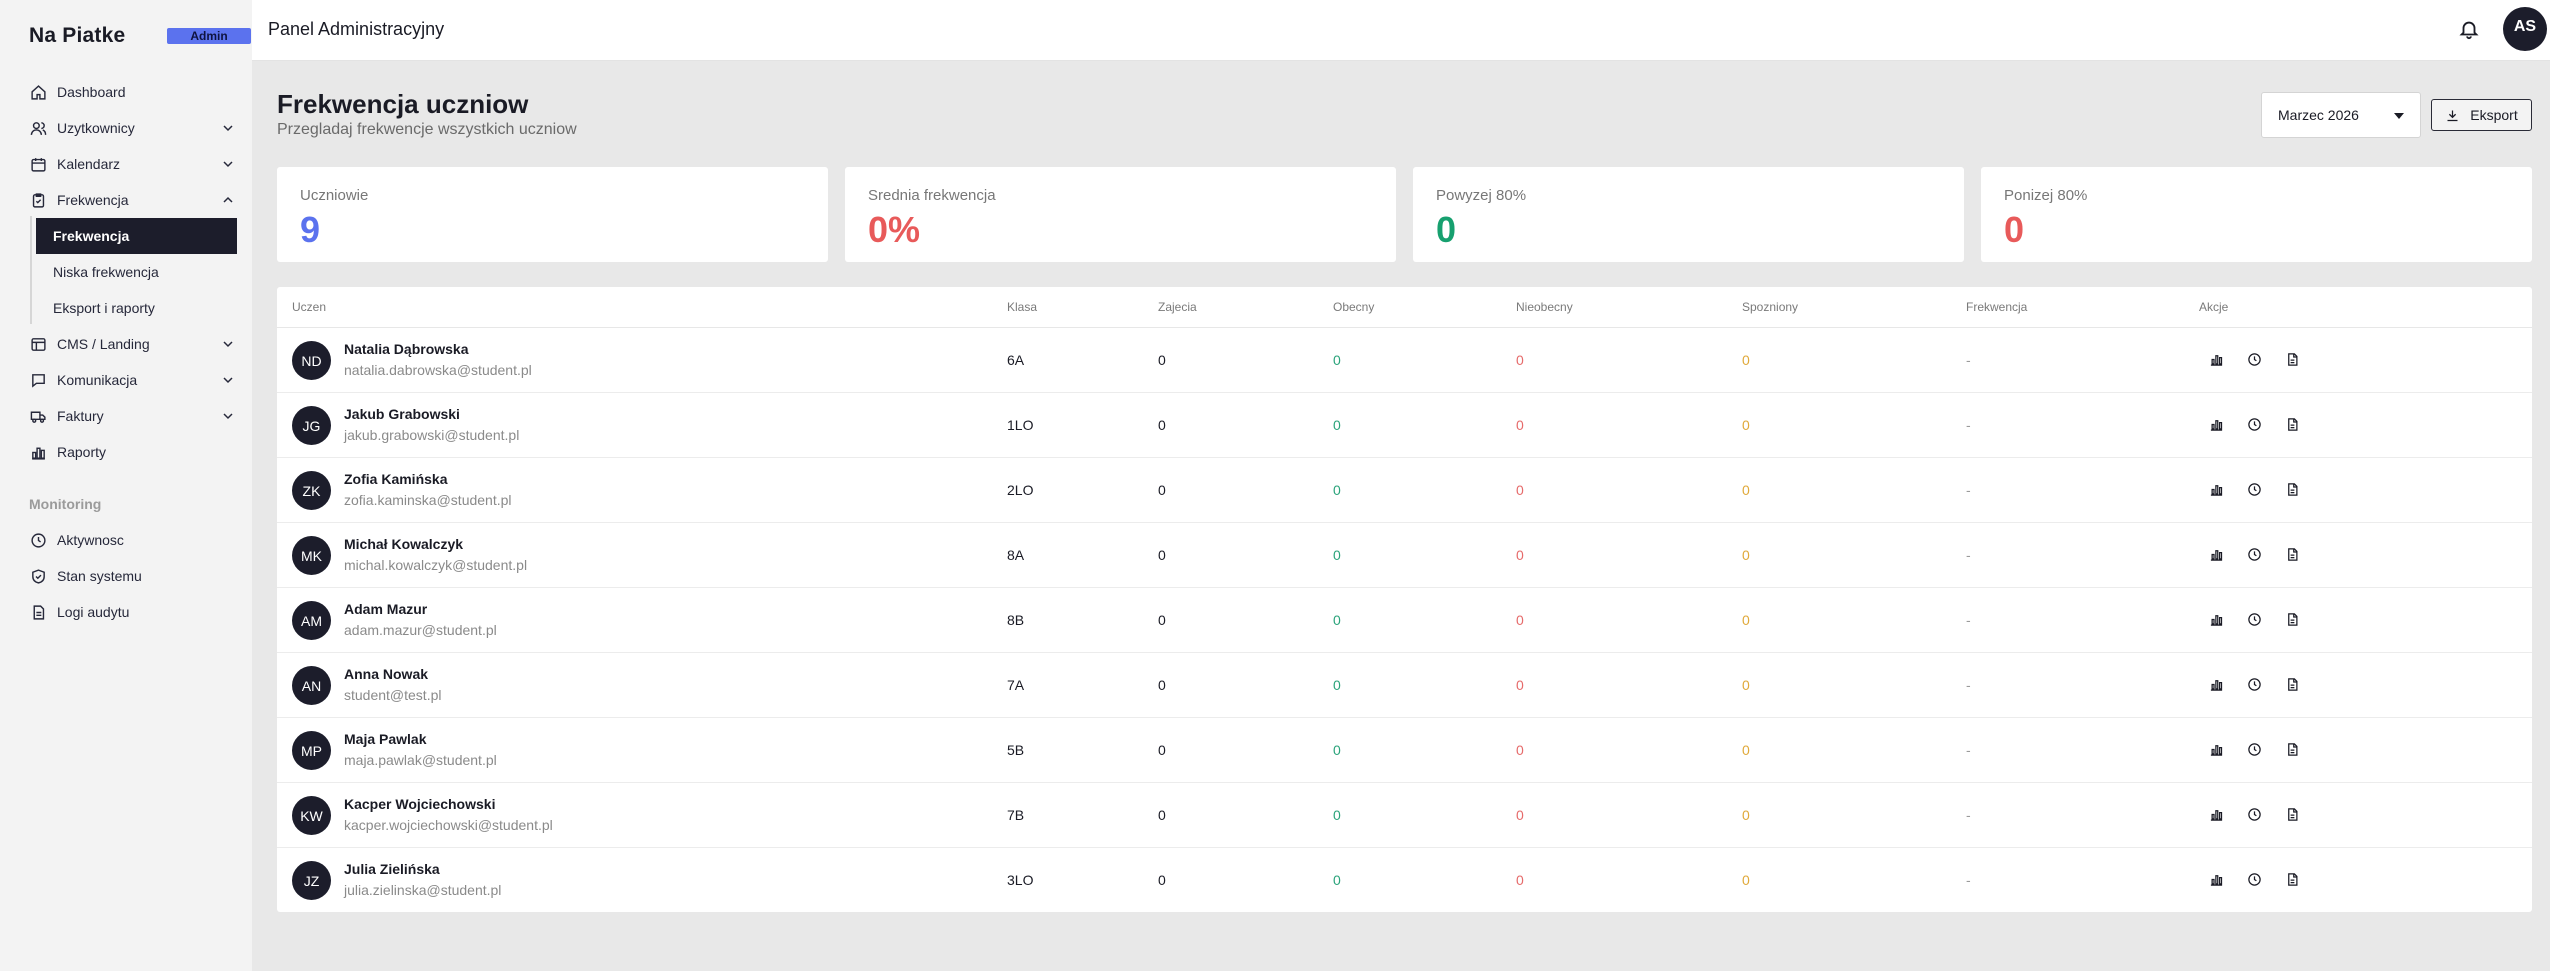  I want to click on sidebar-item-label: Frekwencja, so click(93, 200).